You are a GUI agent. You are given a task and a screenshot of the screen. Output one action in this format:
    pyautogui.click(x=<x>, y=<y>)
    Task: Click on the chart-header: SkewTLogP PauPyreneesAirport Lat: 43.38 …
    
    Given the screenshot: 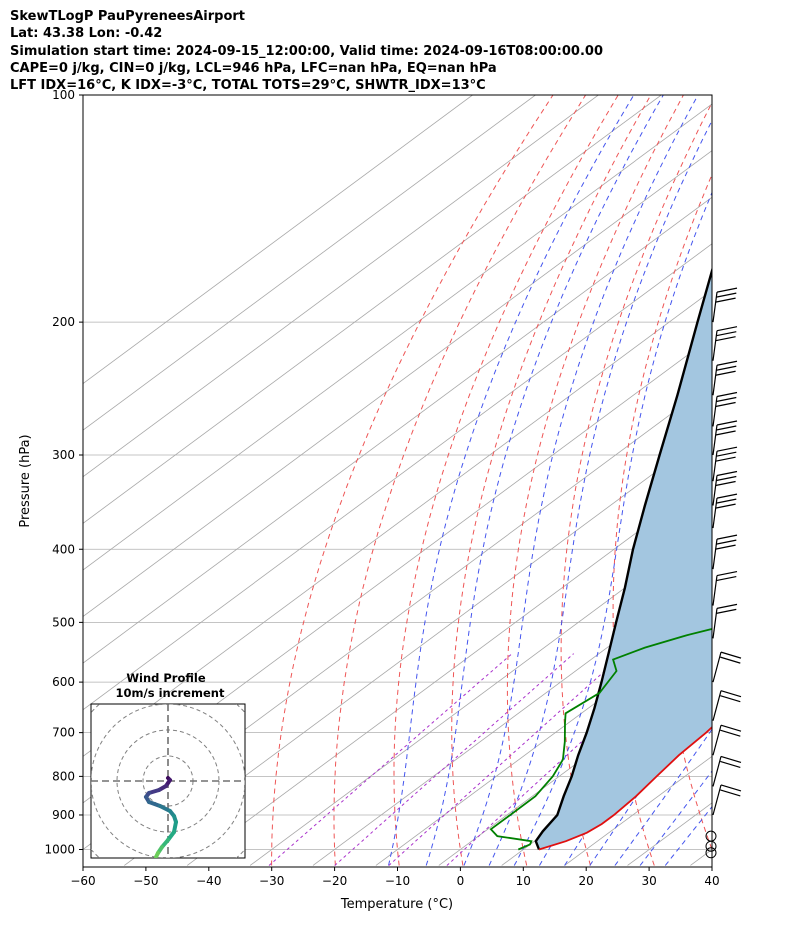 What is the action you would take?
    pyautogui.click(x=306, y=51)
    